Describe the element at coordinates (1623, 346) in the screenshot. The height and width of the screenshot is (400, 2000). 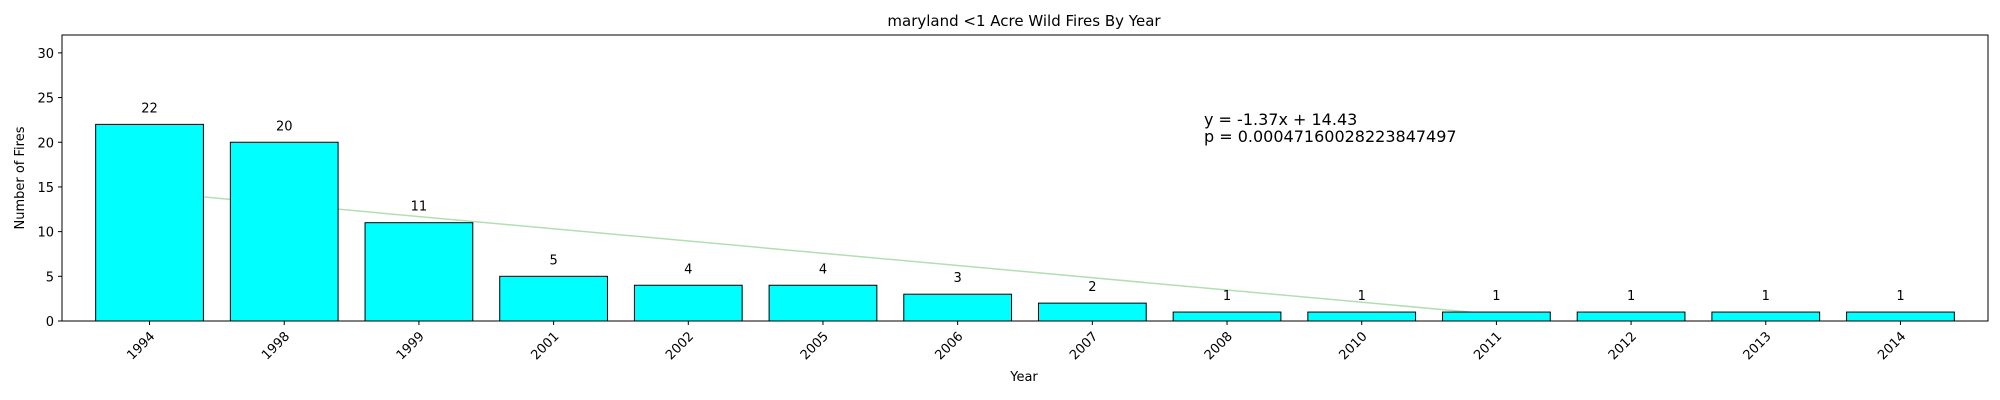
I see `x-tick-label: 2012` at that location.